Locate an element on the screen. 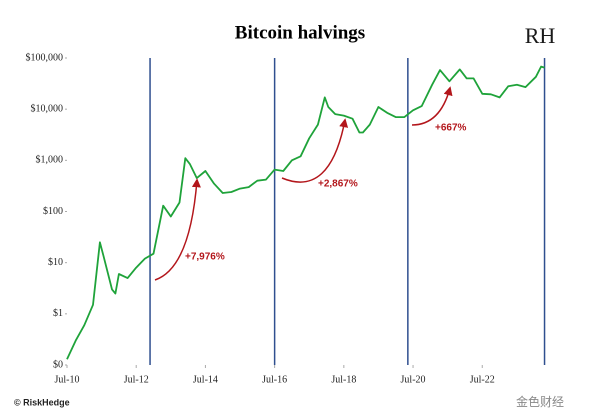 Image resolution: width=600 pixels, height=419 pixels. x-tick-label: Jul-18 is located at coordinates (343, 379).